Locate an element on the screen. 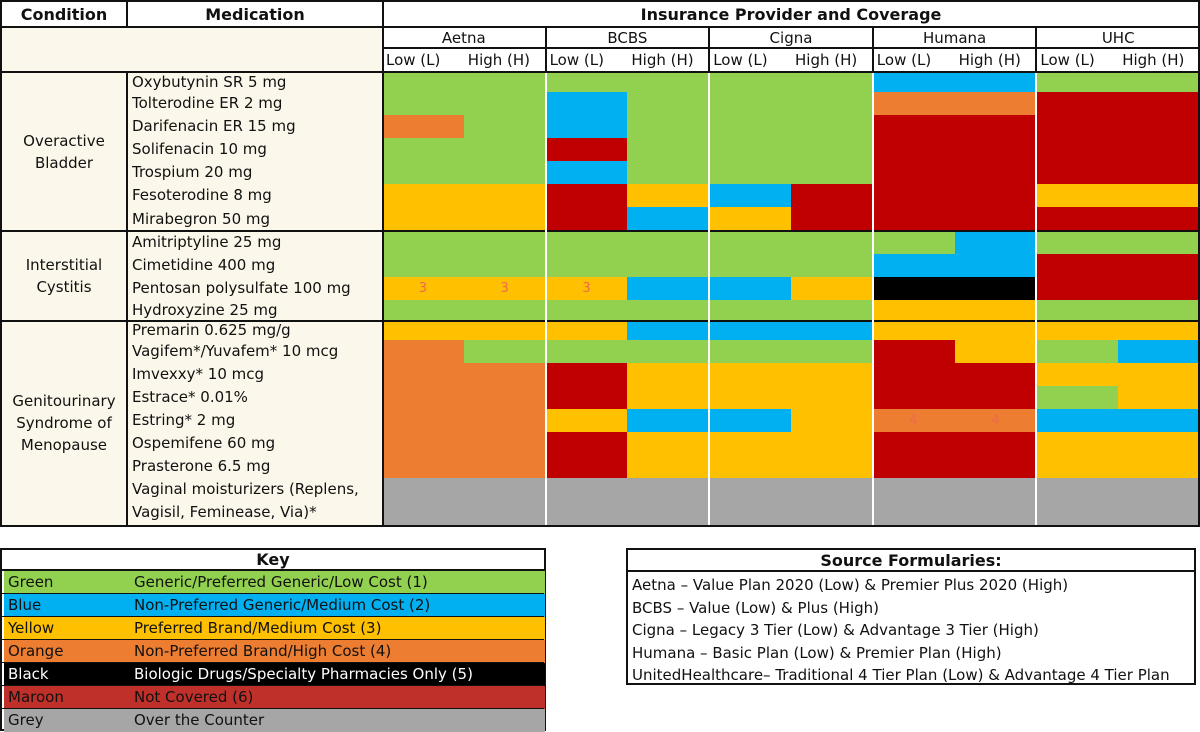 The image size is (1200, 732). condition-header: Condition is located at coordinates (64, 14).